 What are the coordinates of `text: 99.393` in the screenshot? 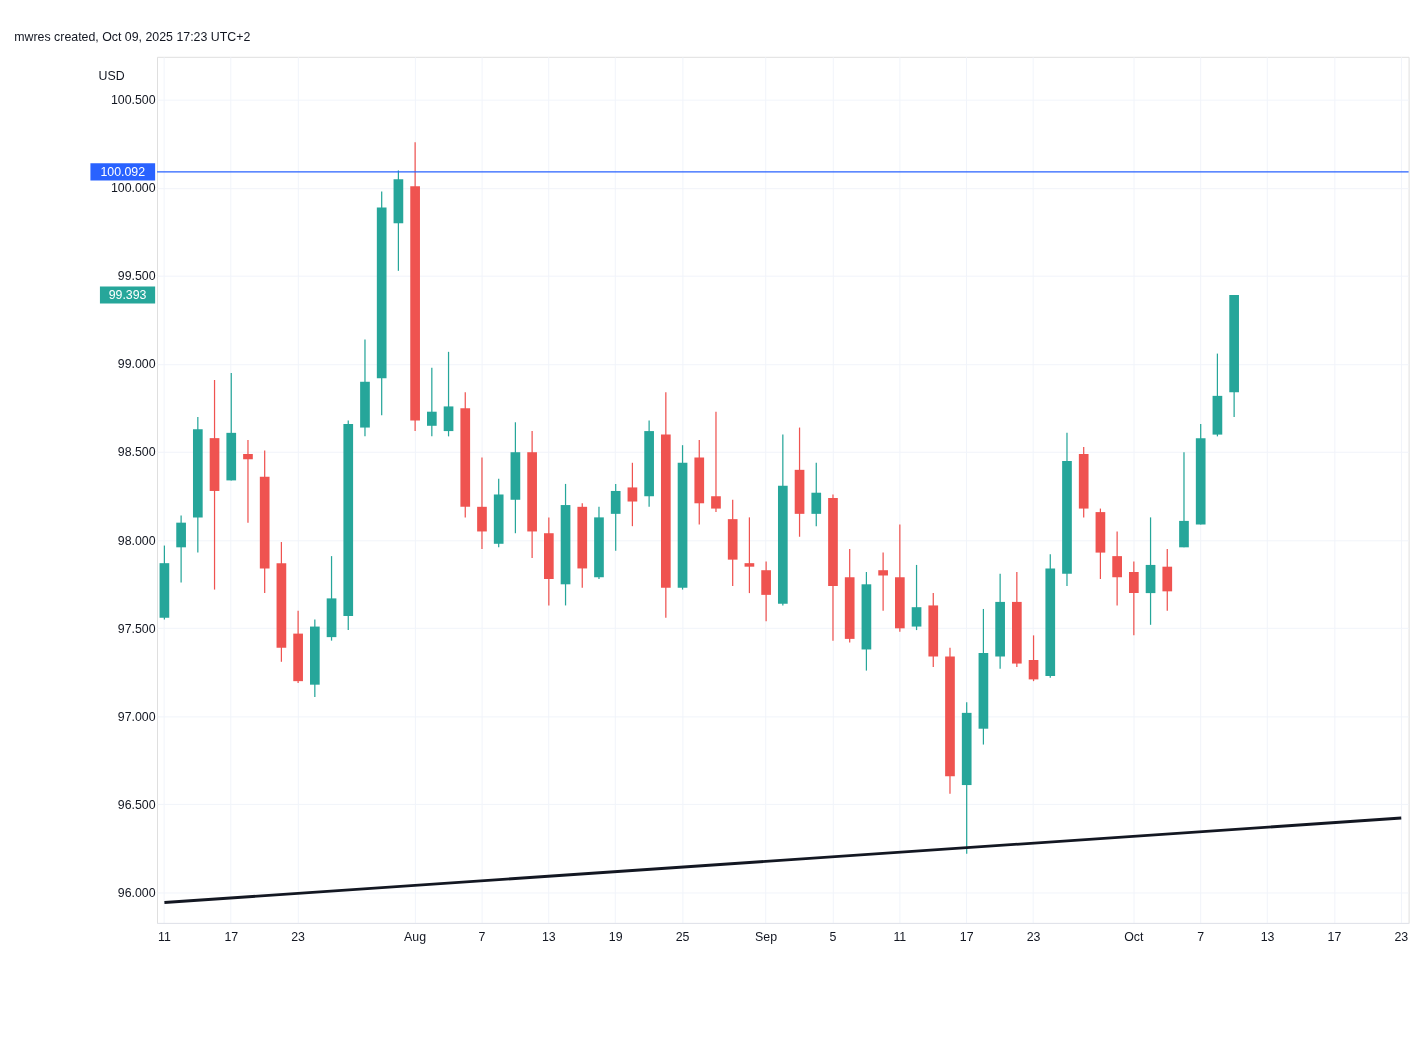 It's located at (127, 294).